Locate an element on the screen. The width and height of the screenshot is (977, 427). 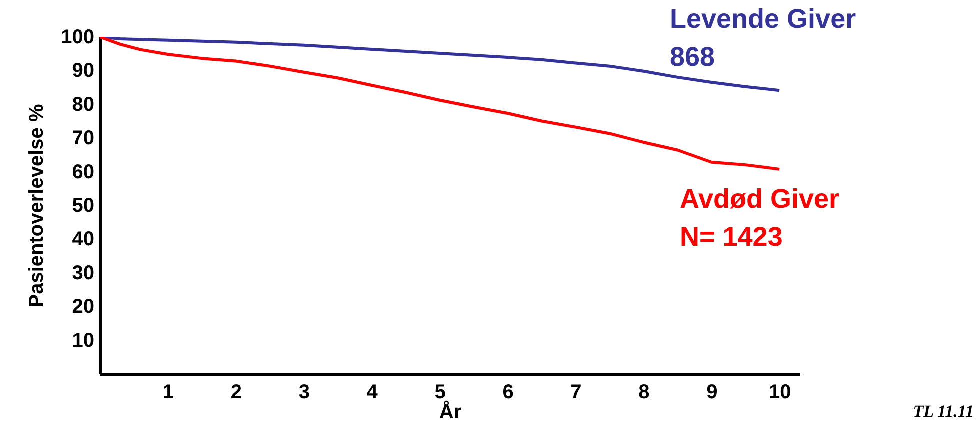
y-tick-label: 20 is located at coordinates (83, 307).